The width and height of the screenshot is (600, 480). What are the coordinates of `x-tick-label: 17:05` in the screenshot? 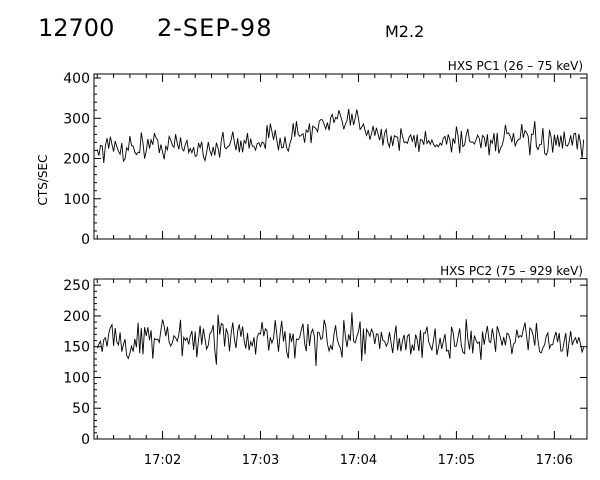 It's located at (456, 460).